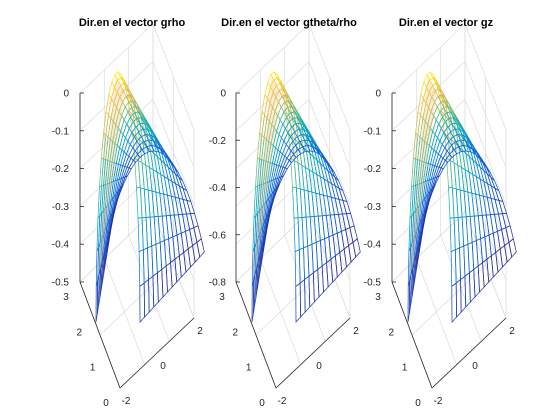  Describe the element at coordinates (289, 23) in the screenshot. I see `subplot-title: Dir.en el vector gtheta/rho` at that location.